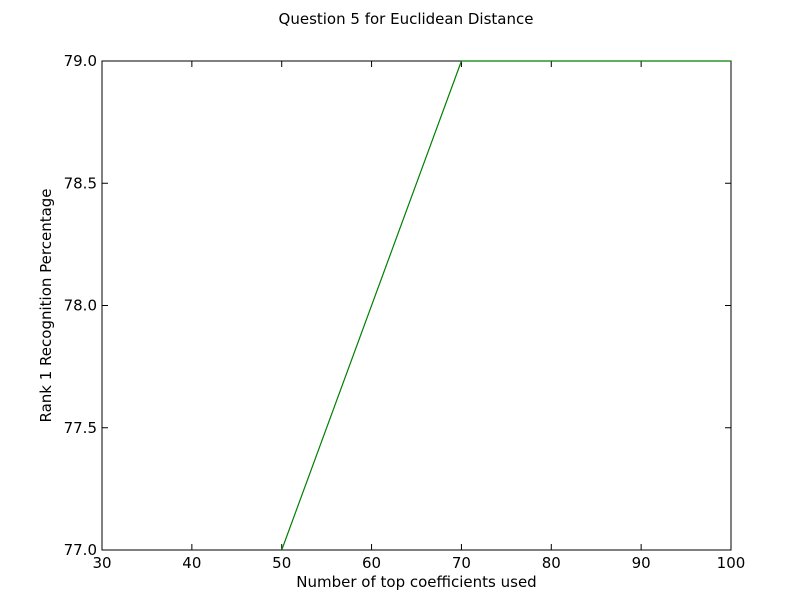 The height and width of the screenshot is (612, 812). What do you see at coordinates (191, 563) in the screenshot?
I see `x-tick-label: 40` at bounding box center [191, 563].